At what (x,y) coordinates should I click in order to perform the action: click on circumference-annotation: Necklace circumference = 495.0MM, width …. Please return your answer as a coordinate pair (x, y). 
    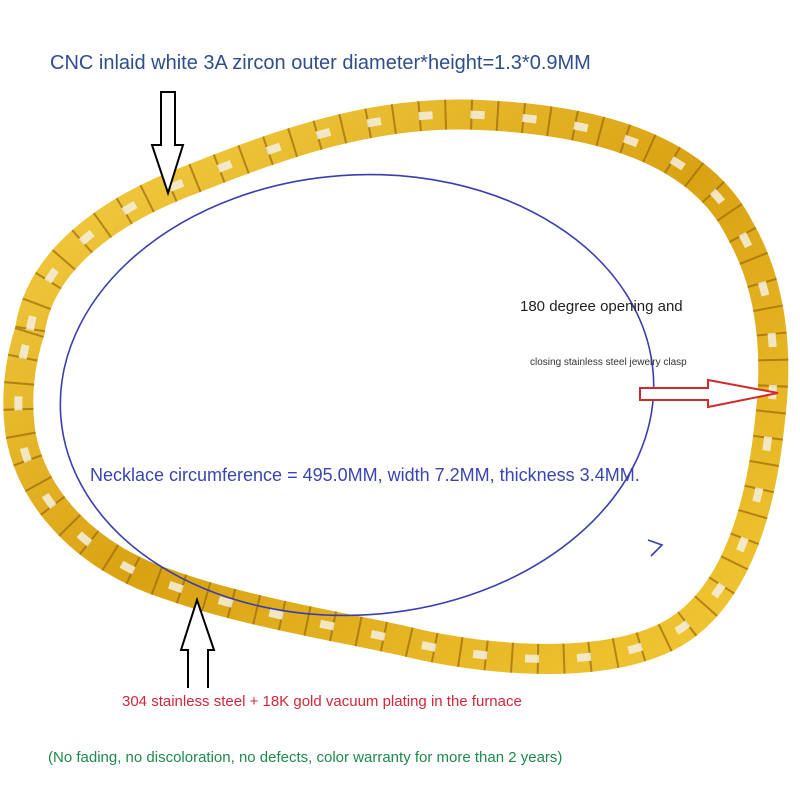
    Looking at the image, I should click on (365, 475).